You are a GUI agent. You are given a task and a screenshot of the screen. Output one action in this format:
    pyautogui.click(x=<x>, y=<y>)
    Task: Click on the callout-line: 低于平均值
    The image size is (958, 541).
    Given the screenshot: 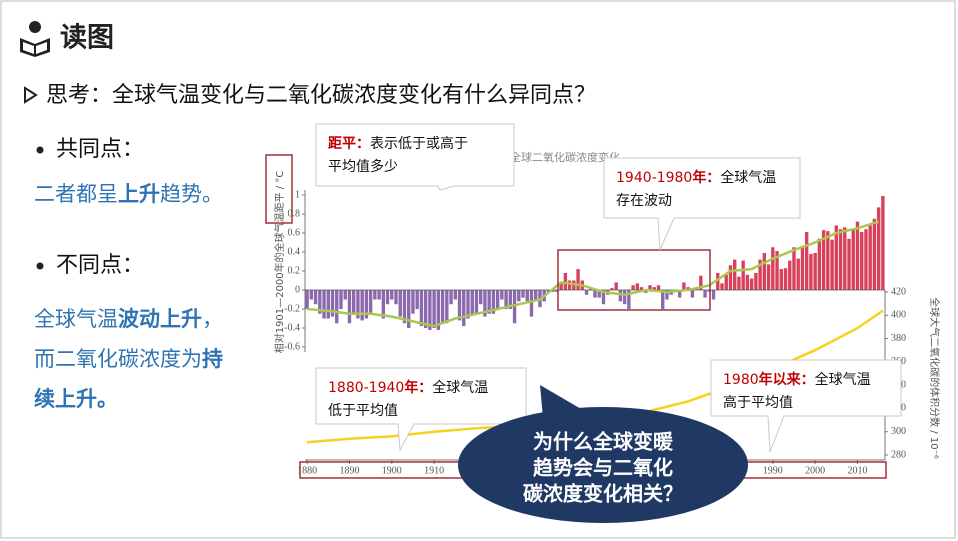 What is the action you would take?
    pyautogui.click(x=363, y=411)
    